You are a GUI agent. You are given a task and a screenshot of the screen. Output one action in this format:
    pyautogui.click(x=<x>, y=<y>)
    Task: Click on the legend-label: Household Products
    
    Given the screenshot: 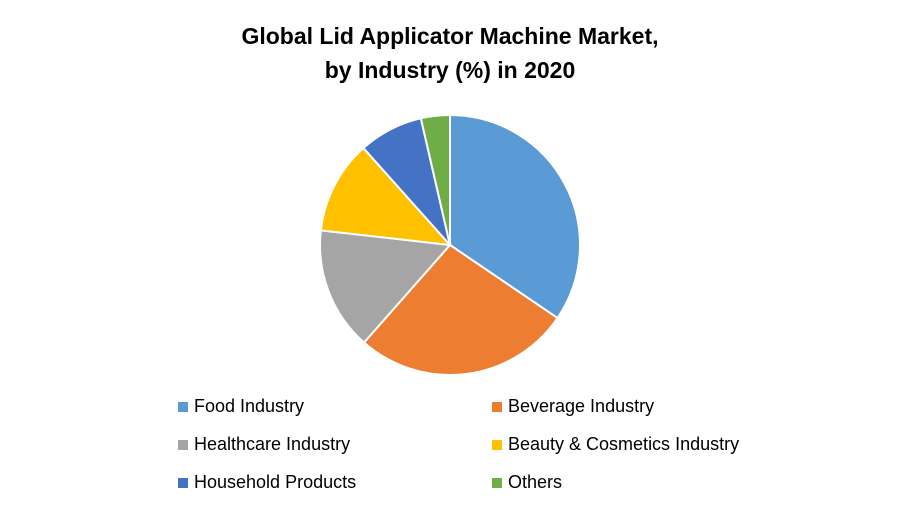 What is the action you would take?
    pyautogui.click(x=275, y=482)
    